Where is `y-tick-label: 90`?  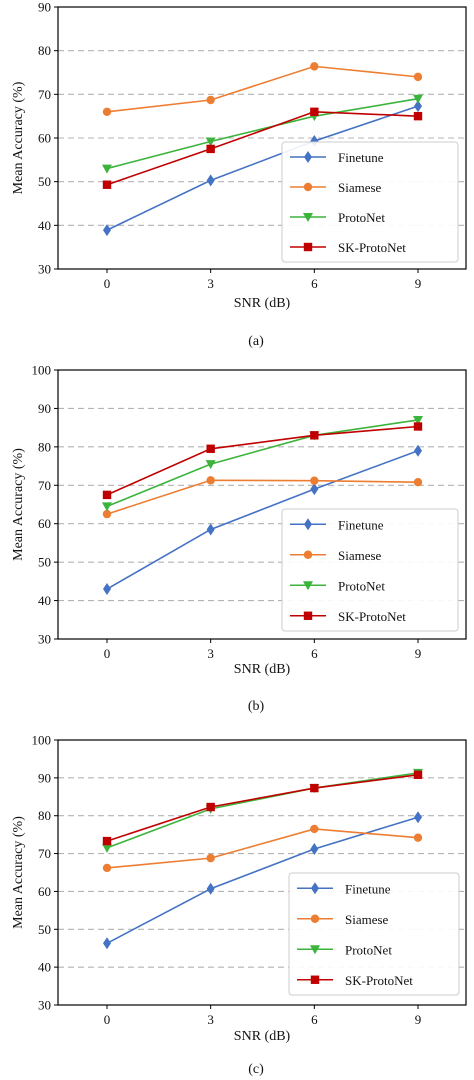 y-tick-label: 90 is located at coordinates (44, 7).